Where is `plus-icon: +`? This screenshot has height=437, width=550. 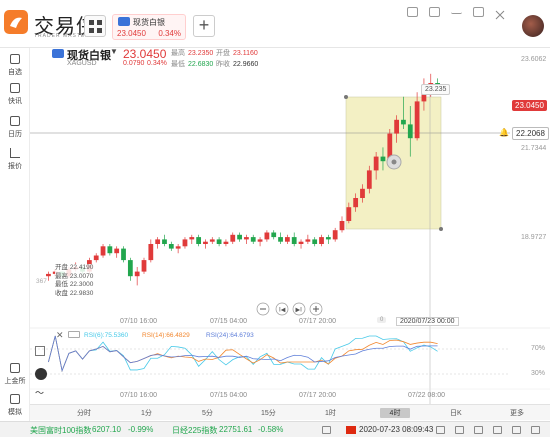 plus-icon: + is located at coordinates (204, 25).